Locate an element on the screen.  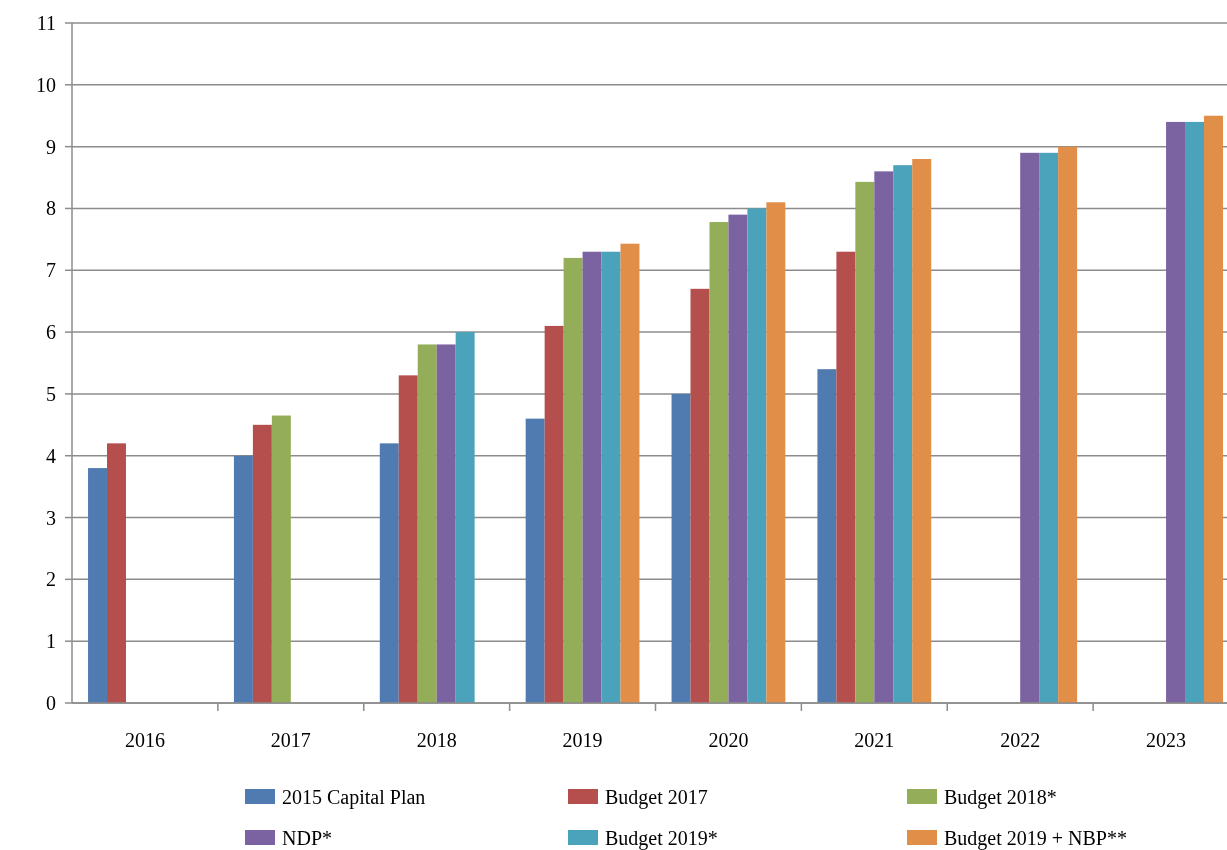
x-tick-label: 2016 is located at coordinates (144, 740).